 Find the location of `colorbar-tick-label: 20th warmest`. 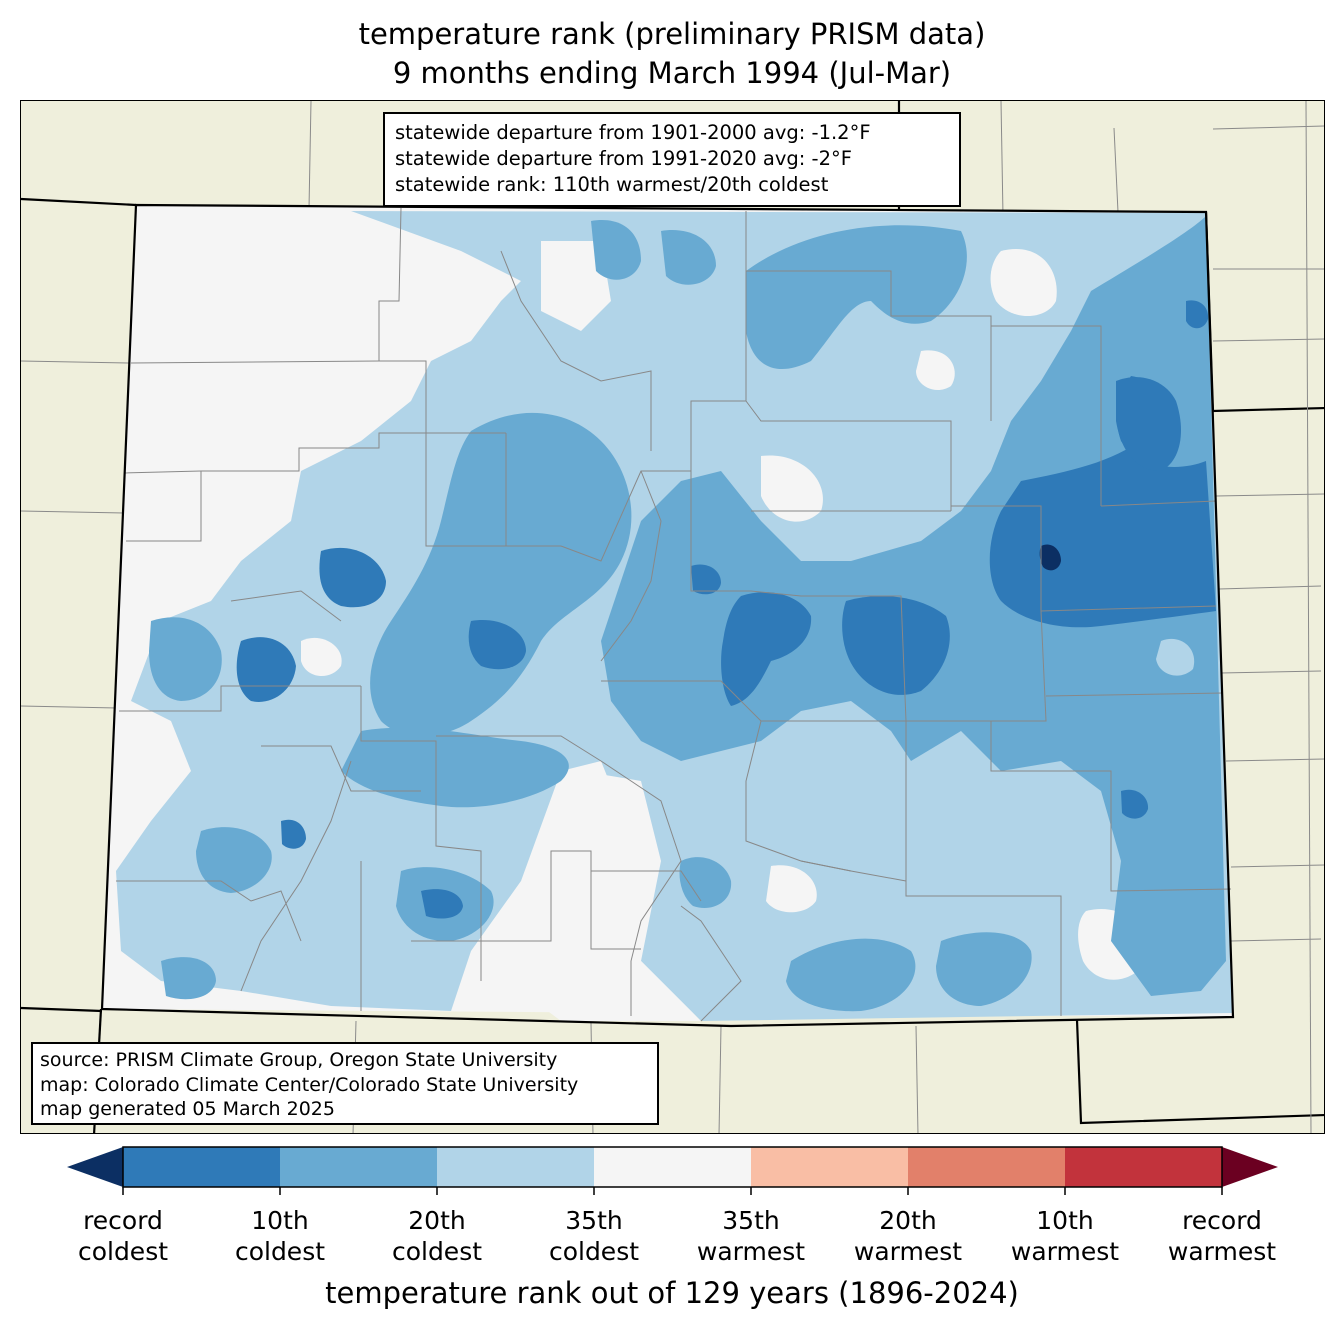

colorbar-tick-label: 20th warmest is located at coordinates (908, 1236).